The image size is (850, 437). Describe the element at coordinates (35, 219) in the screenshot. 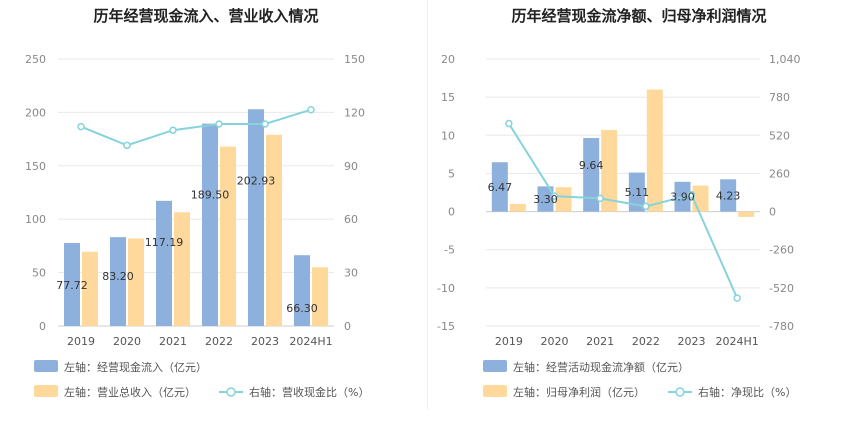

I see `left-tick-label: 100` at that location.